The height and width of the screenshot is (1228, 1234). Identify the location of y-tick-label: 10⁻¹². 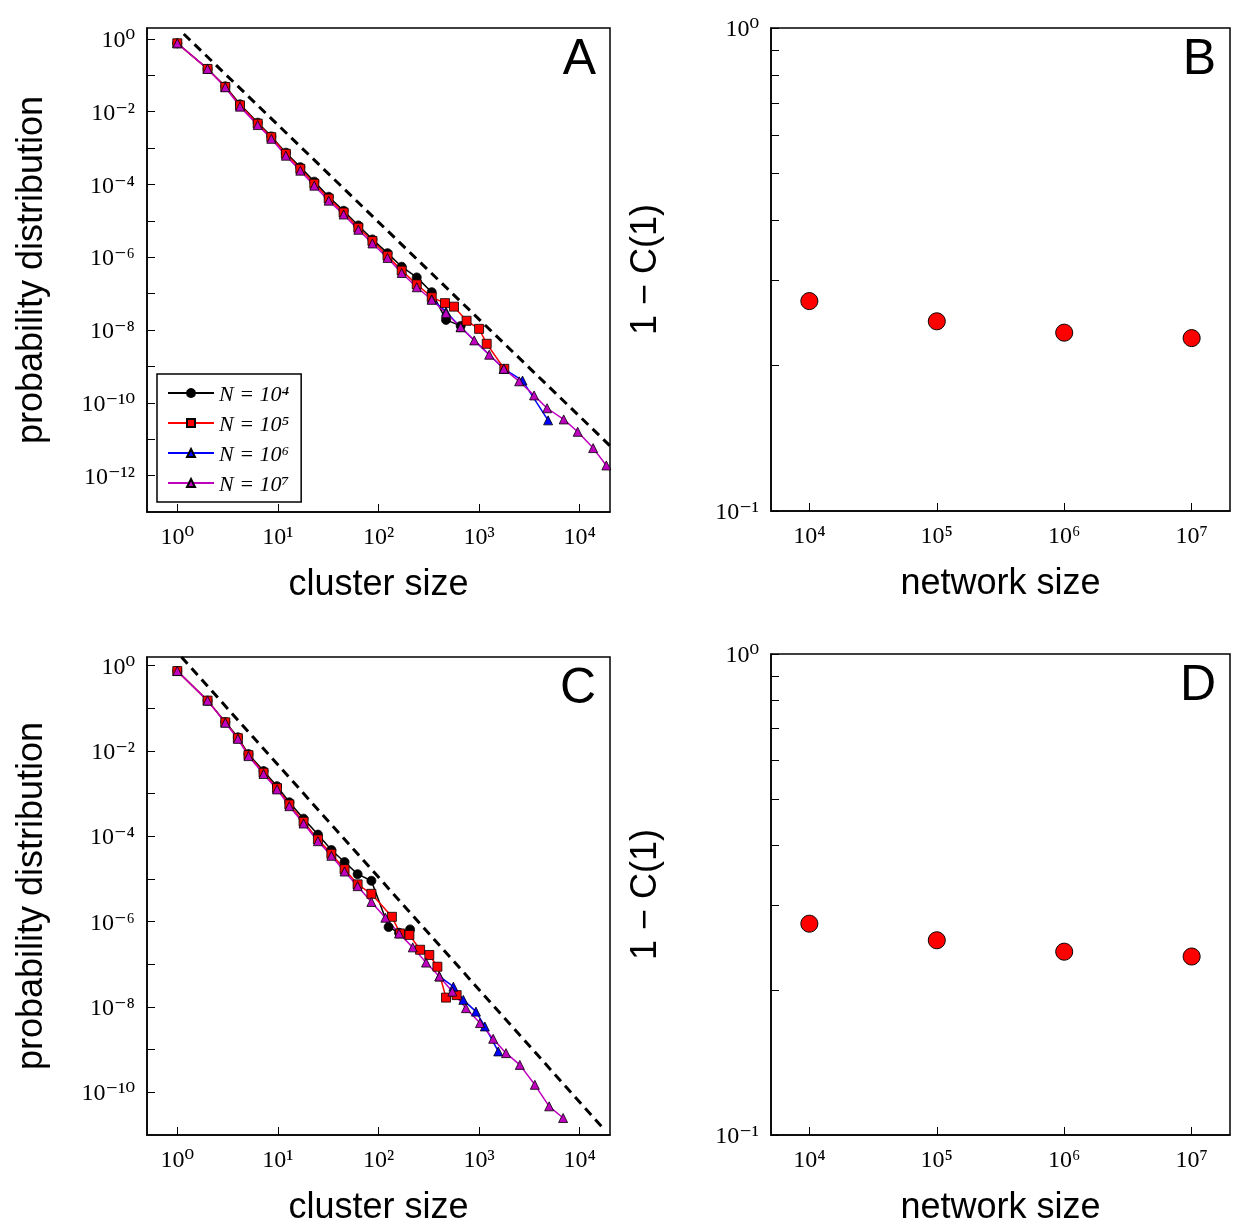
(109, 475).